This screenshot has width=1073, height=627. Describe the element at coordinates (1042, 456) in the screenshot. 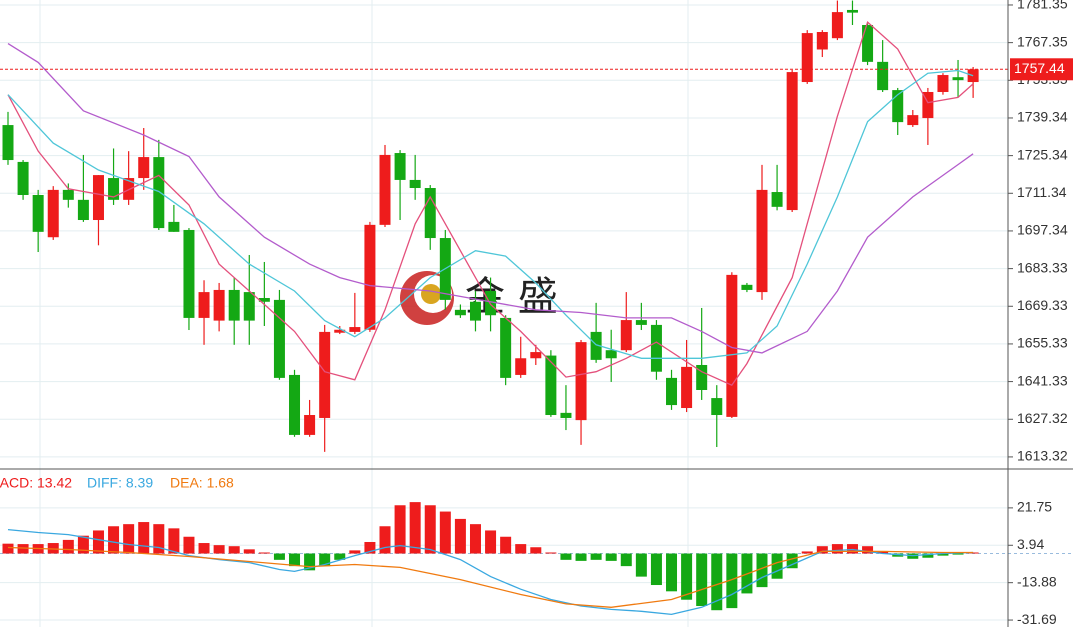

I see `y-tick-label: 1613.32` at that location.